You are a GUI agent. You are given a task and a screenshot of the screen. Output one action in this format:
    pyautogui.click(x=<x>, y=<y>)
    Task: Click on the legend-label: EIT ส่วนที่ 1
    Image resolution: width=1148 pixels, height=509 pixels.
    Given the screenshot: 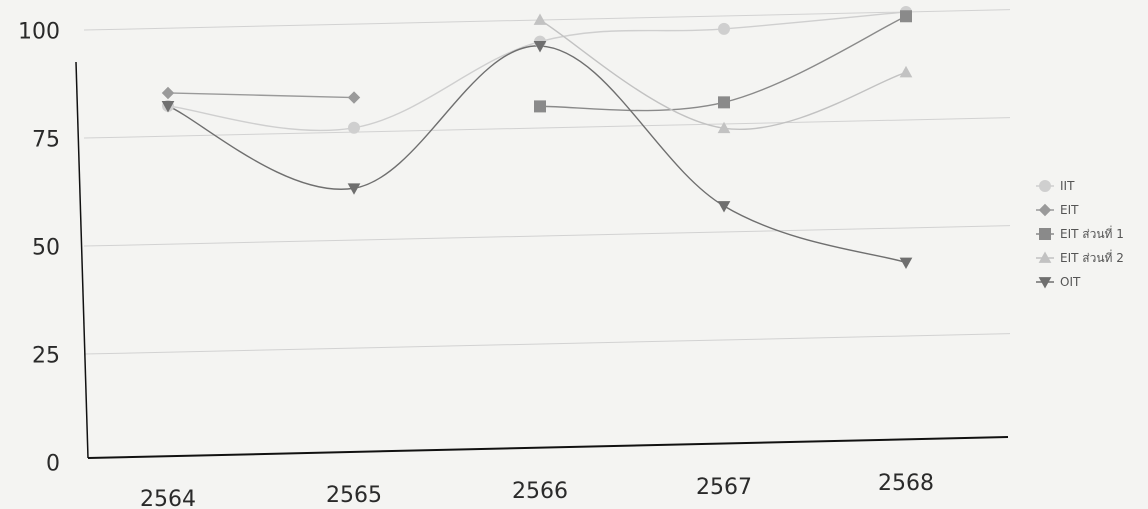 What is the action you would take?
    pyautogui.click(x=1092, y=233)
    